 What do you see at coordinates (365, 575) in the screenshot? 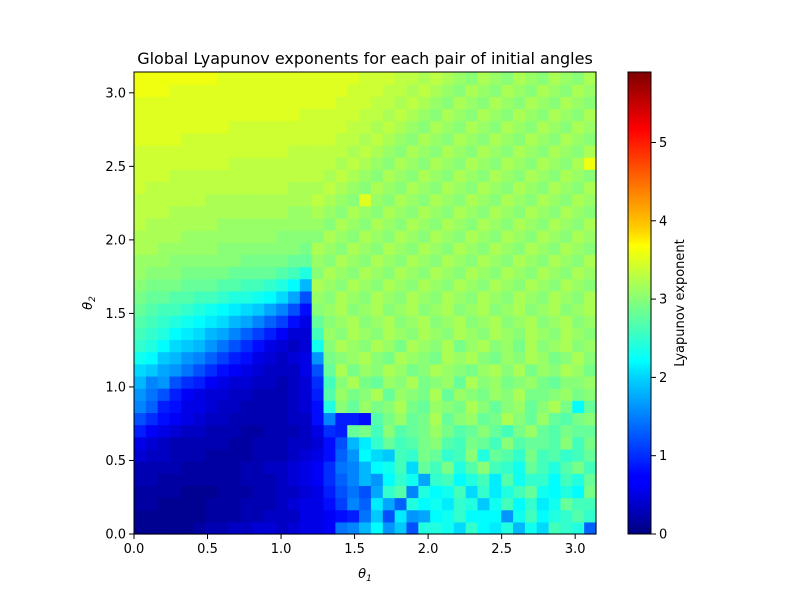
I see `x-axis-label: θ1` at bounding box center [365, 575].